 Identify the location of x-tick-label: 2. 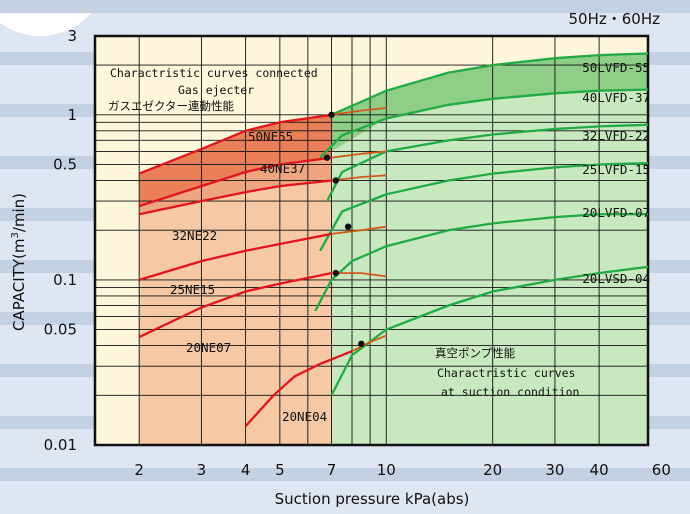
(139, 470).